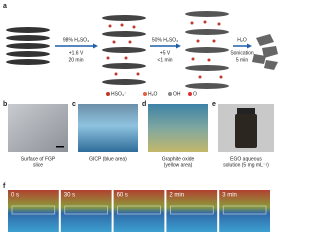  Describe the element at coordinates (76, 40) in the screenshot. I see `step-medium: 98% H₂SO₄` at that location.